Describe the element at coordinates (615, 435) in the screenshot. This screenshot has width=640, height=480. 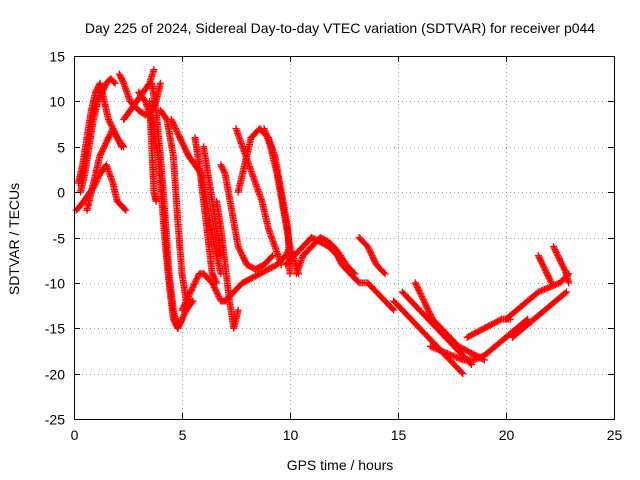
I see `x-tick-label: 25` at that location.